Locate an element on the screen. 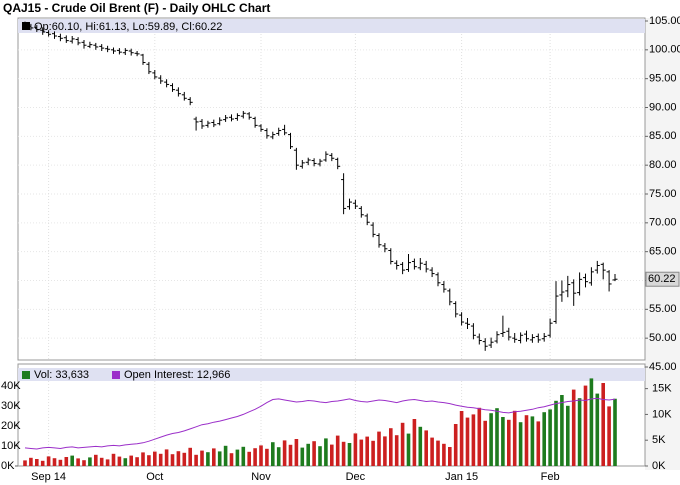 The width and height of the screenshot is (680, 485). y-tick-label: 40K is located at coordinates (11, 386).